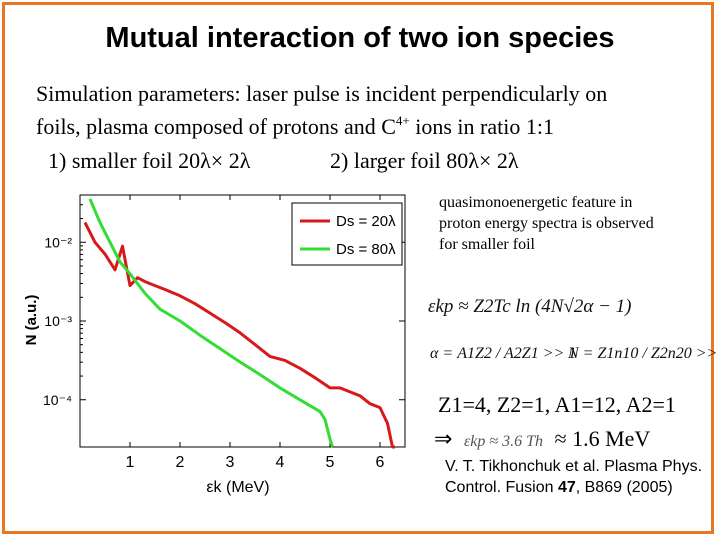  Describe the element at coordinates (380, 462) in the screenshot. I see `x-tick-label: 6` at that location.